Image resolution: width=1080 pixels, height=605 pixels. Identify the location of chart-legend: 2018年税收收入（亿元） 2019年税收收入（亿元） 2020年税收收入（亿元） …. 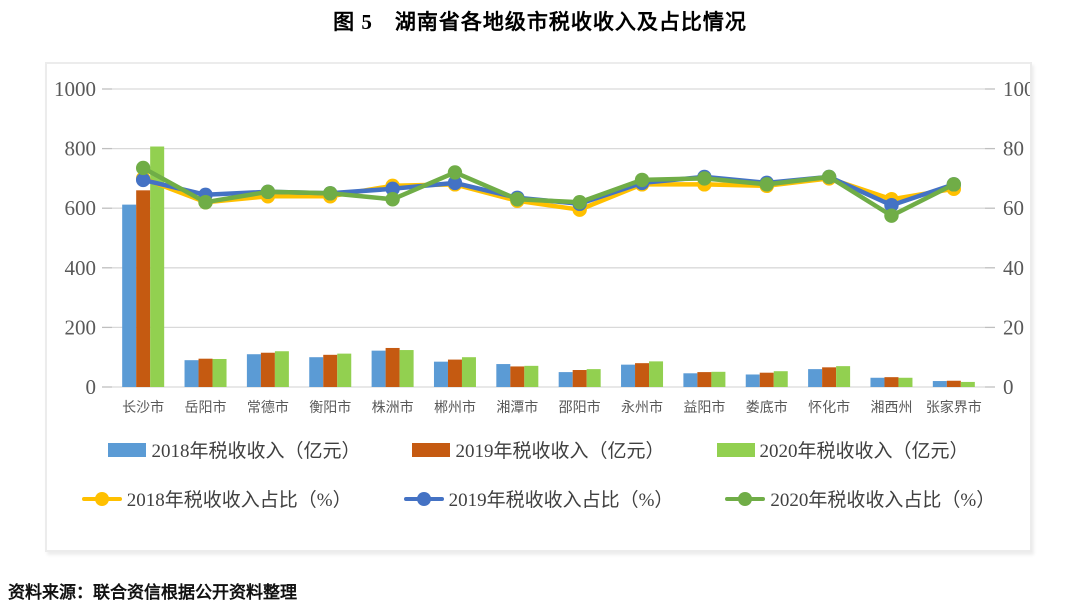
(538, 474).